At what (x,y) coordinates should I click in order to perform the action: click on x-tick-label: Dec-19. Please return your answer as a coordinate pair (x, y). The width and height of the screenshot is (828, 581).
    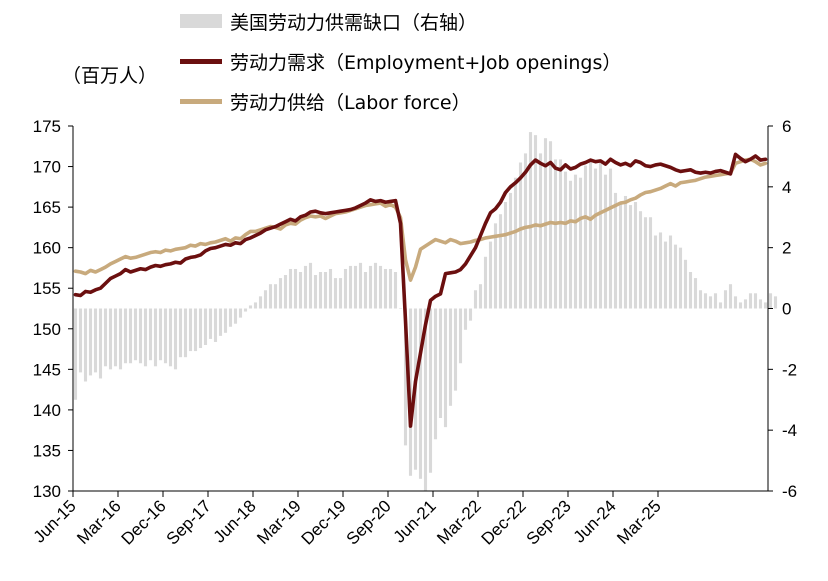
    Looking at the image, I should click on (324, 522).